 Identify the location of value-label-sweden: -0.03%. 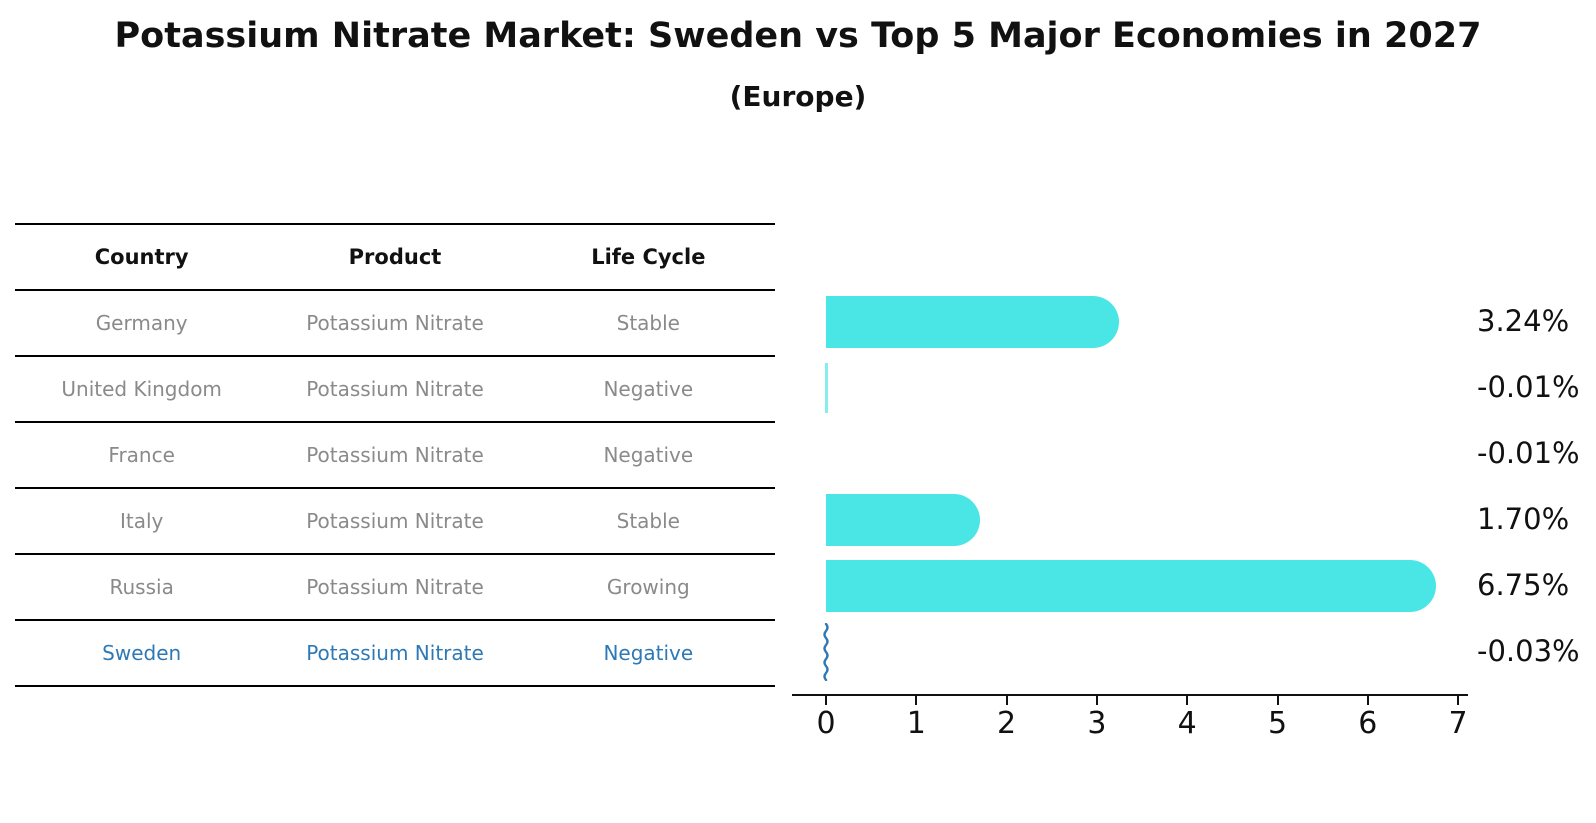
(1528, 651).